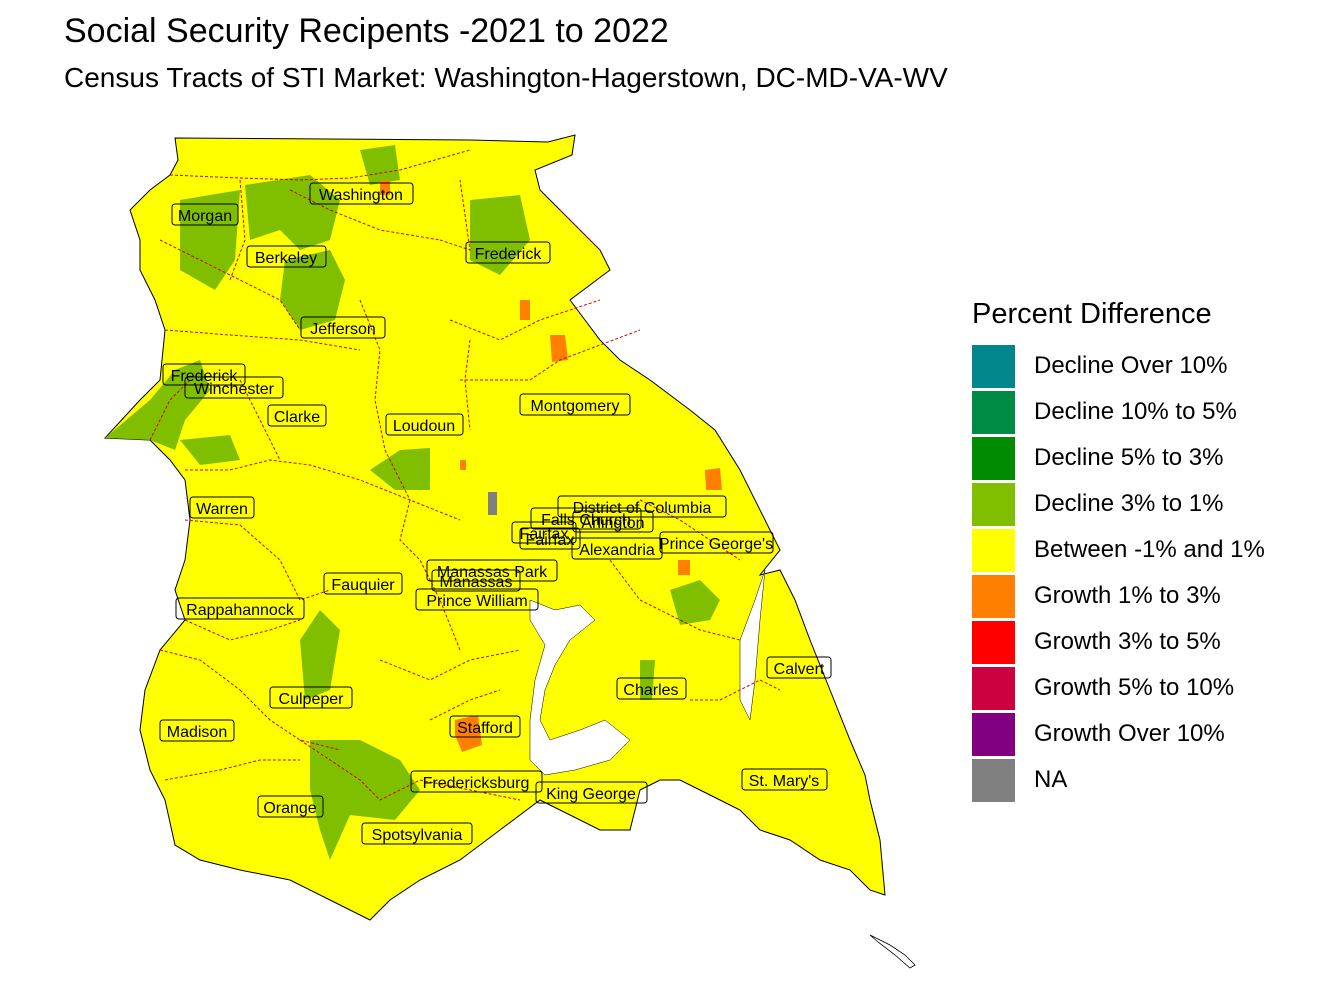 The width and height of the screenshot is (1344, 1008). I want to click on svg-text: Clarke, so click(297, 417).